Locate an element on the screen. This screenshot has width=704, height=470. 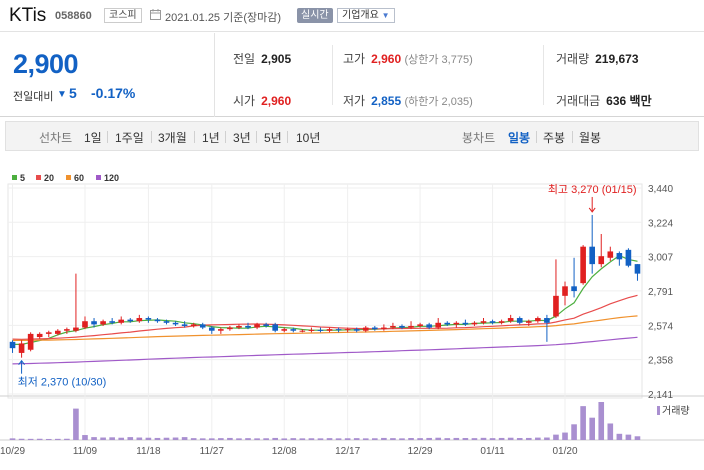
period-3m: 3개월 is located at coordinates (172, 138).